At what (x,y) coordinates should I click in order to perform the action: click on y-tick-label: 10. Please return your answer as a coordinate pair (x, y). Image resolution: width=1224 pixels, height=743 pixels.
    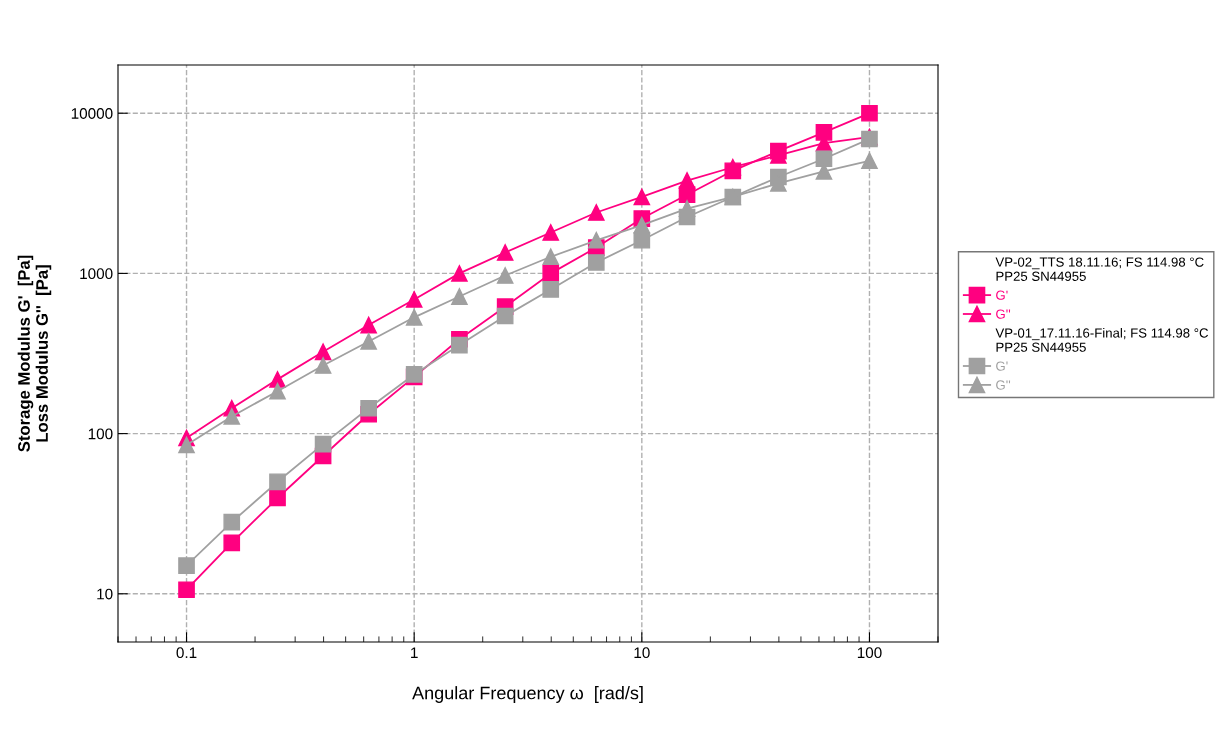
    Looking at the image, I should click on (105, 594).